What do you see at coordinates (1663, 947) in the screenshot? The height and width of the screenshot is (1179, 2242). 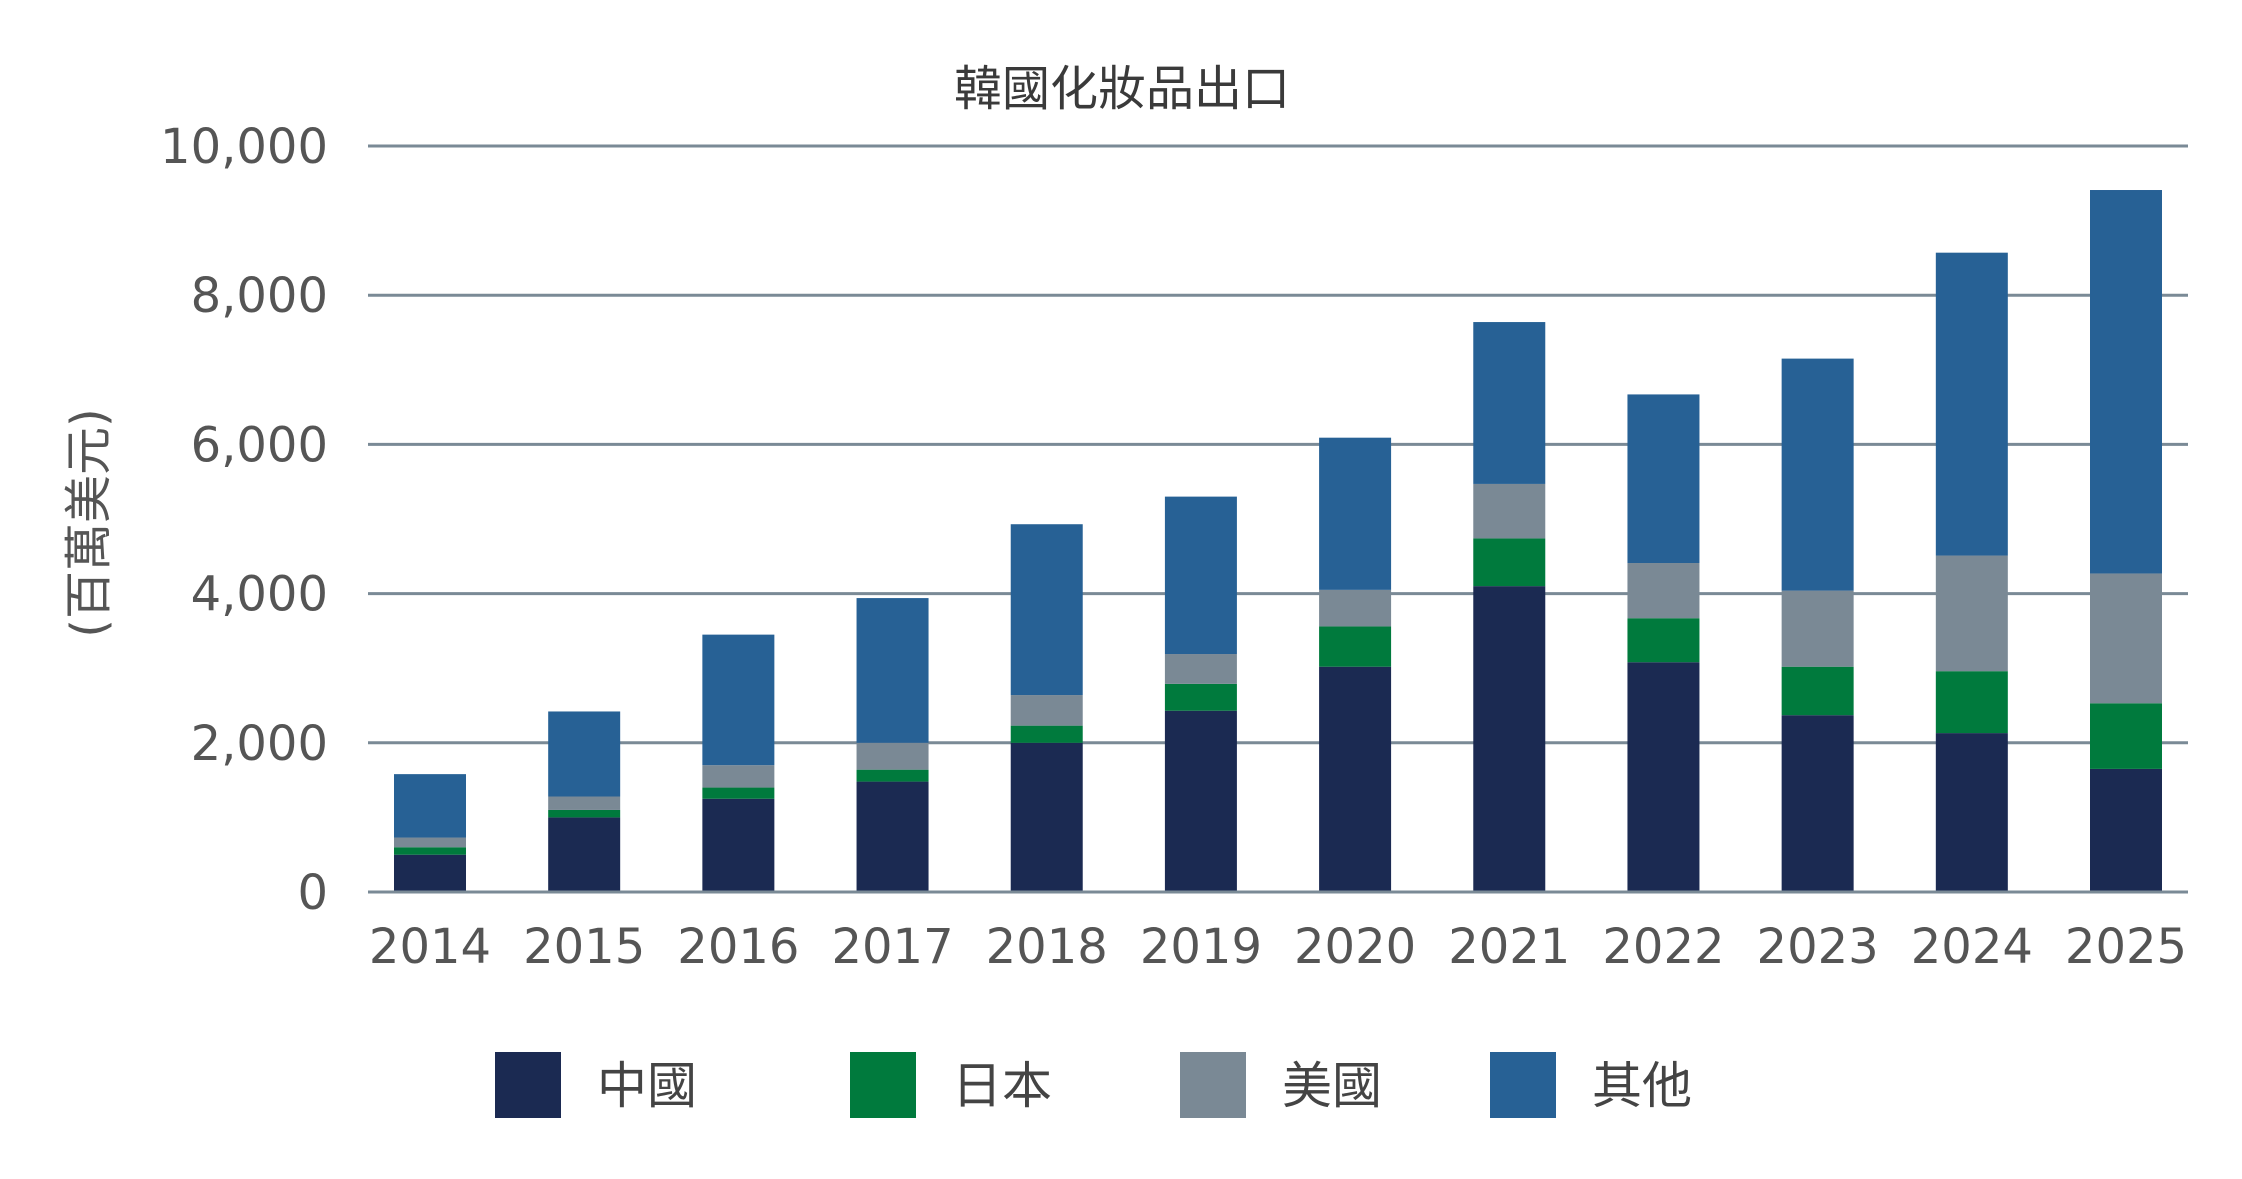 I see `x-tick-label: 2022` at bounding box center [1663, 947].